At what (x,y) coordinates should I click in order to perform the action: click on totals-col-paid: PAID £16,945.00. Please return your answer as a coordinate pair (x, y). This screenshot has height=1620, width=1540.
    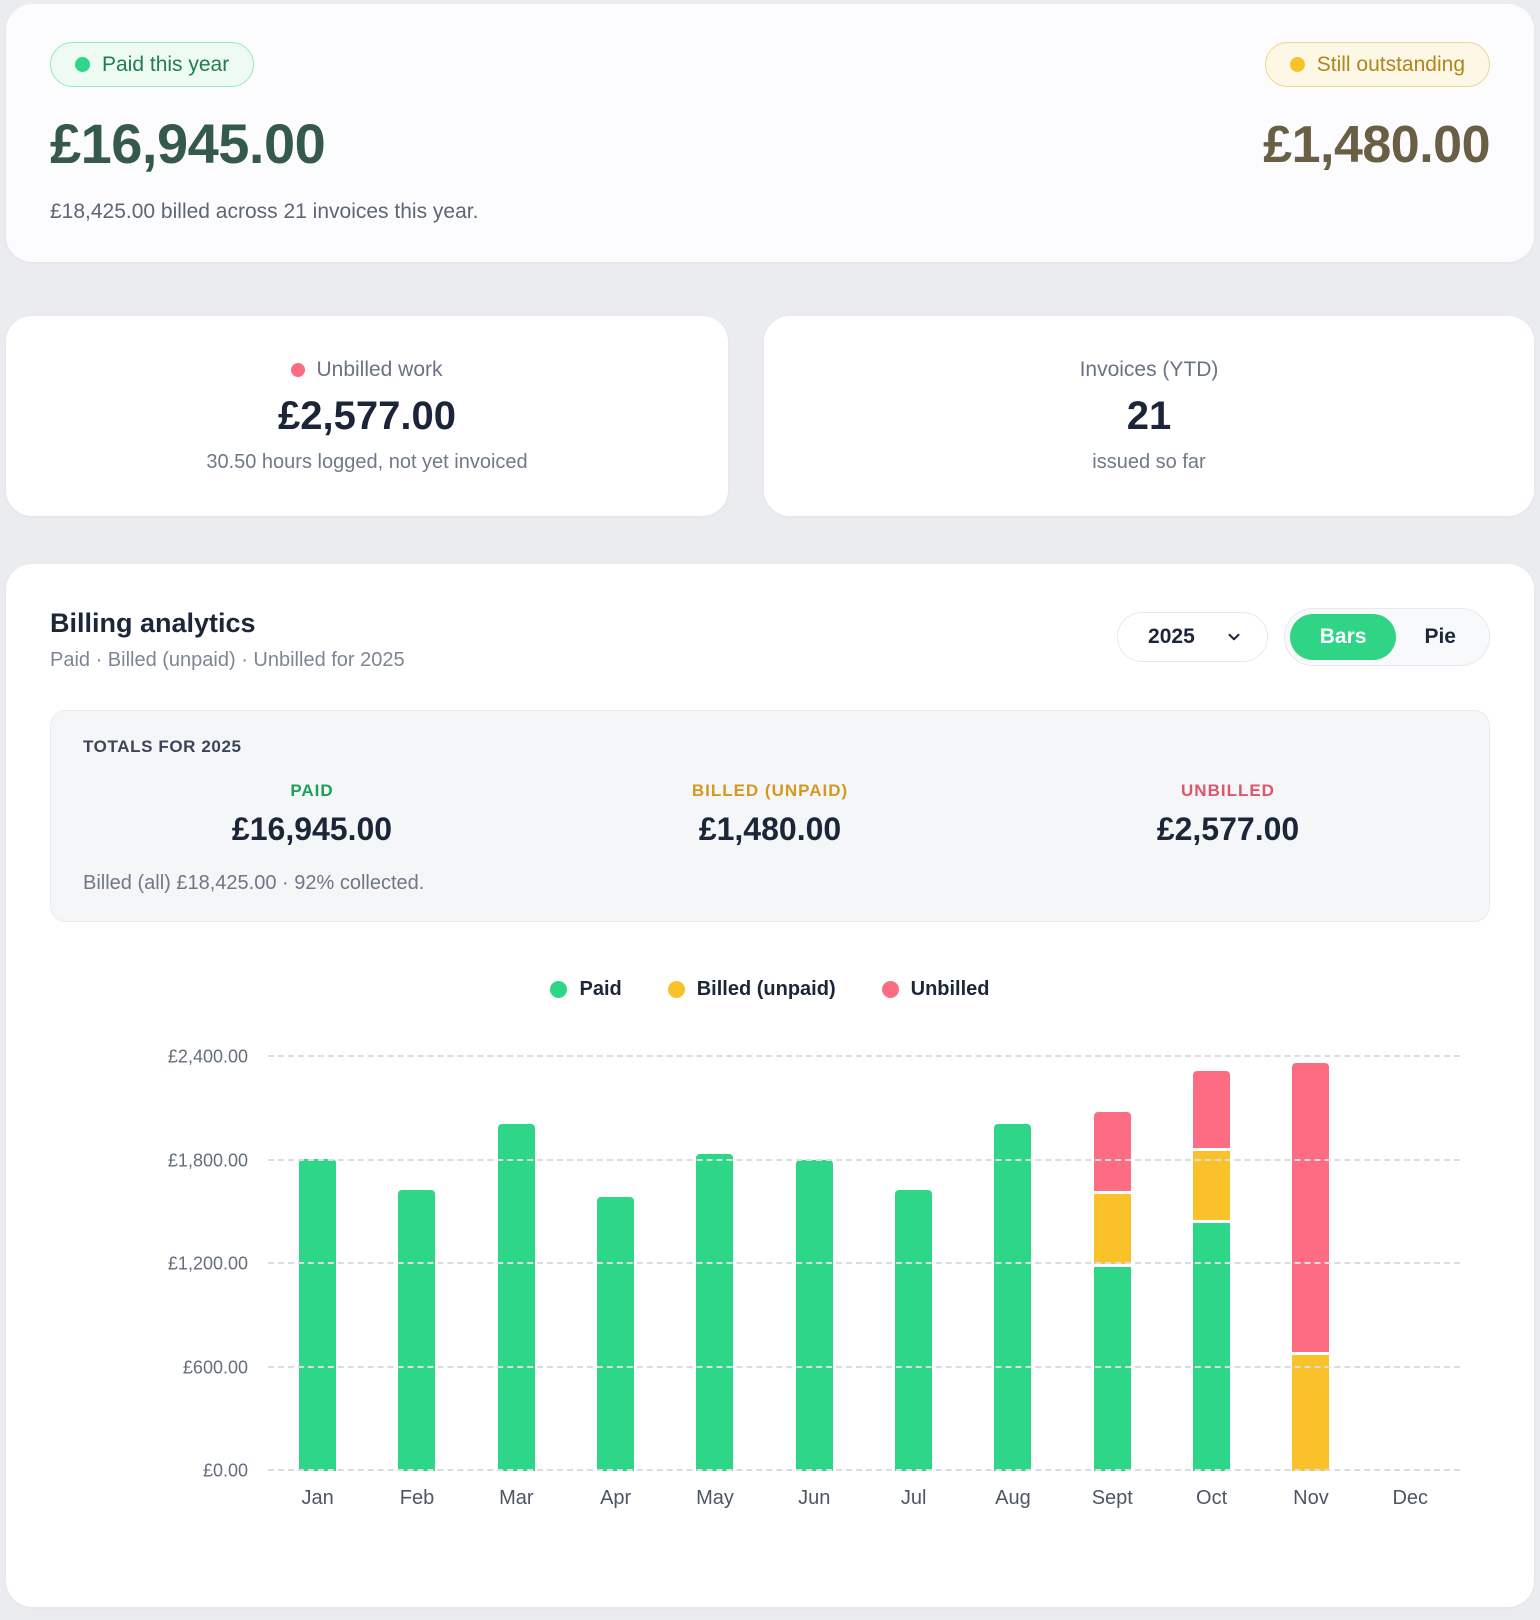
    Looking at the image, I should click on (312, 814).